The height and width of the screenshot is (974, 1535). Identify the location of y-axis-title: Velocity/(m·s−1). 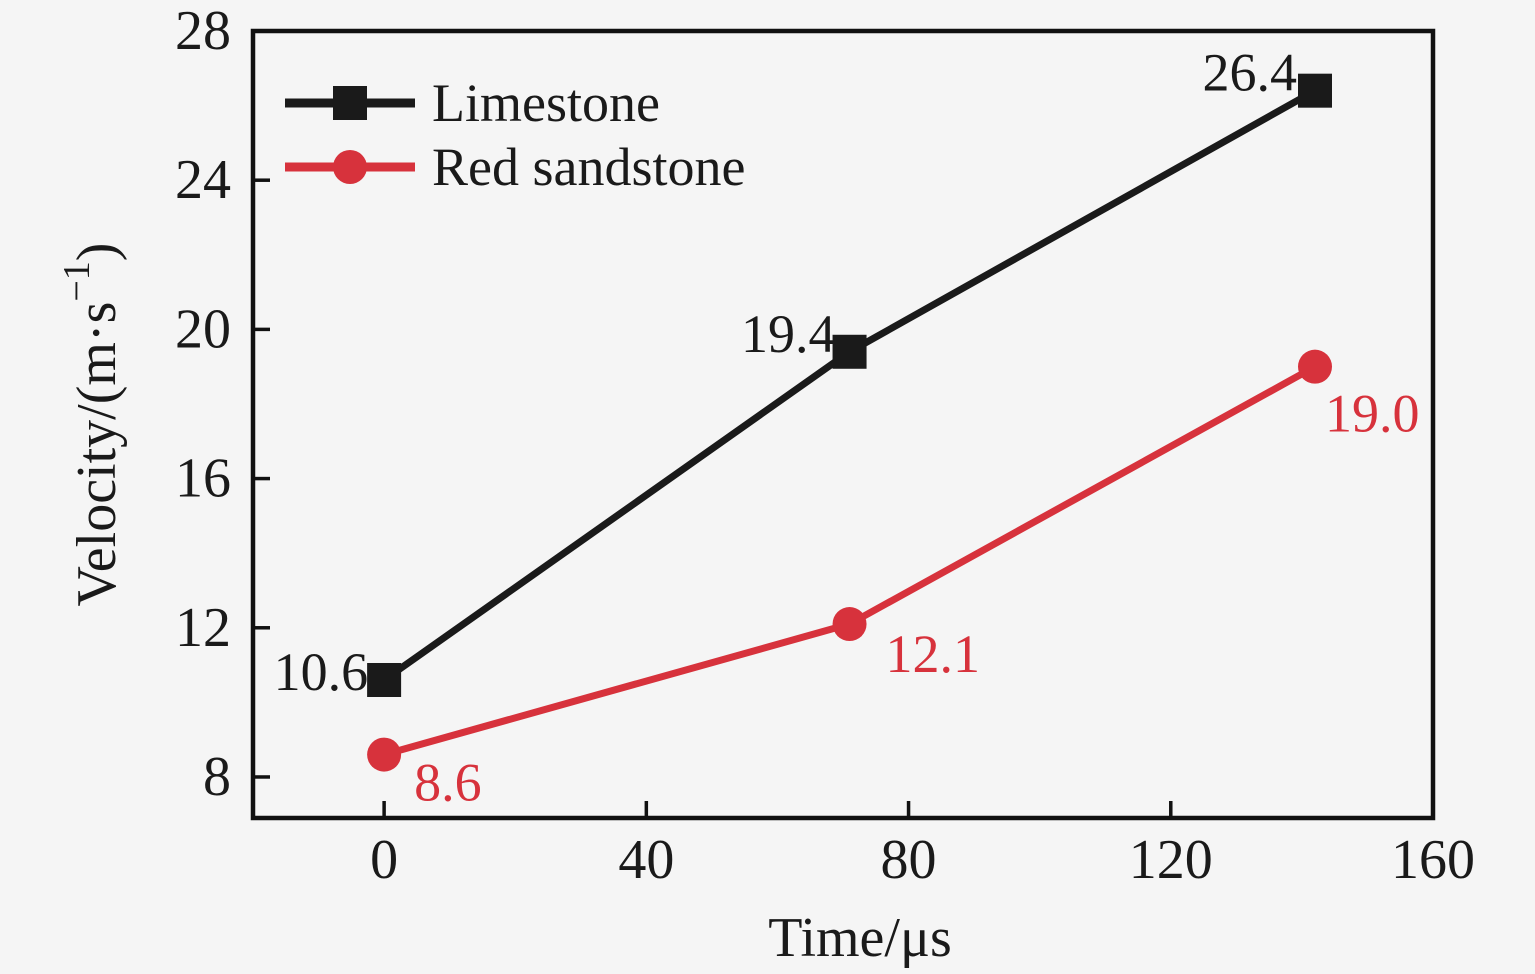
(92, 425).